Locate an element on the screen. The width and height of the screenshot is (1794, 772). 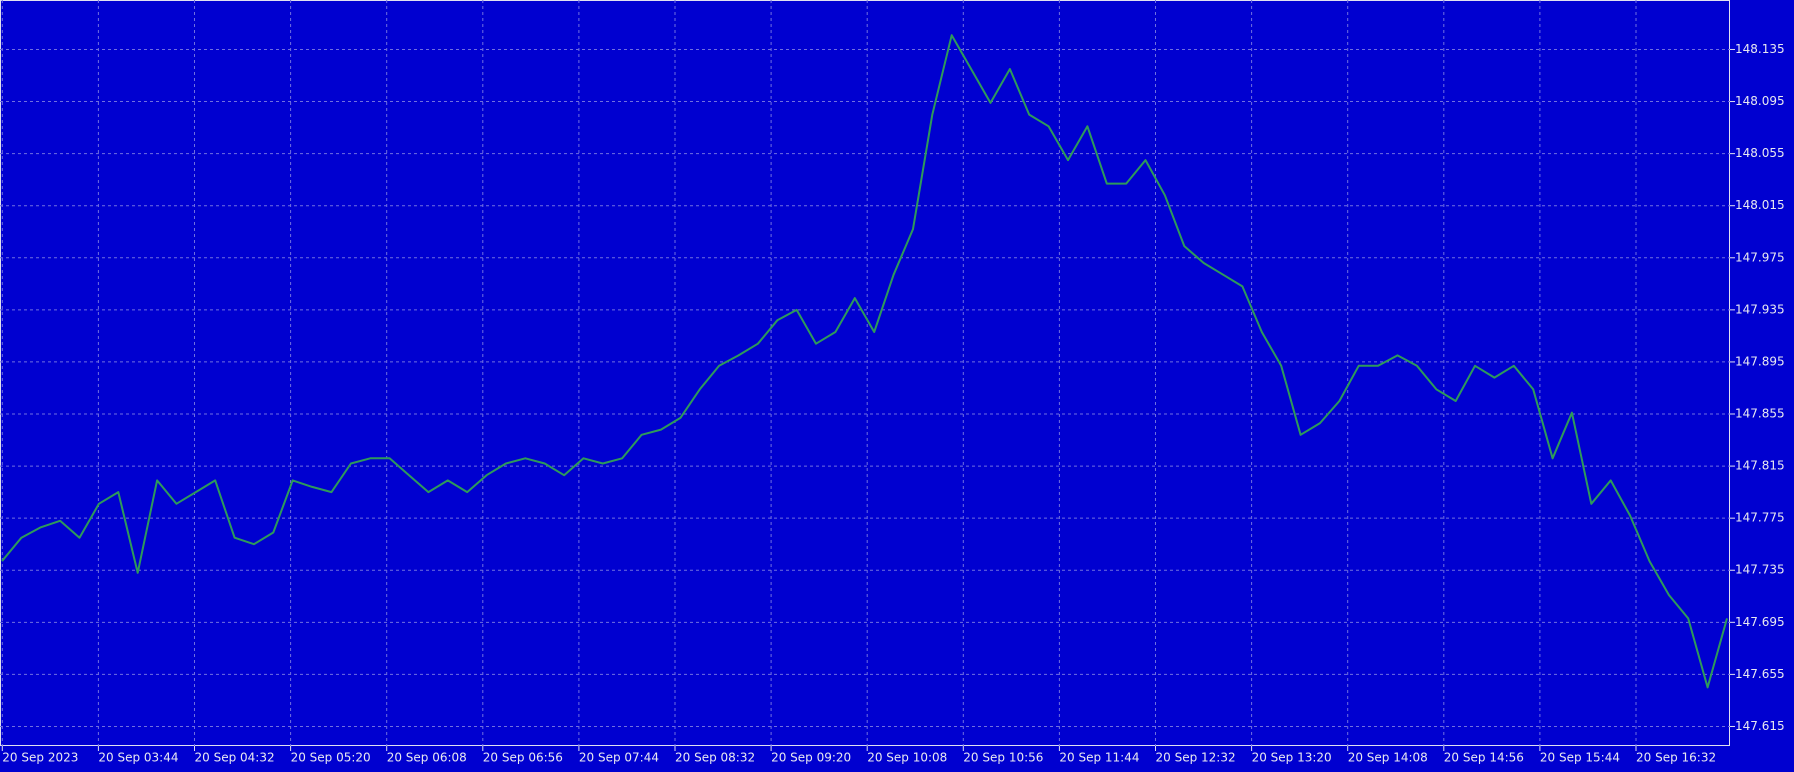
x-tick-label: 20 Sep 10:56 is located at coordinates (1003, 758).